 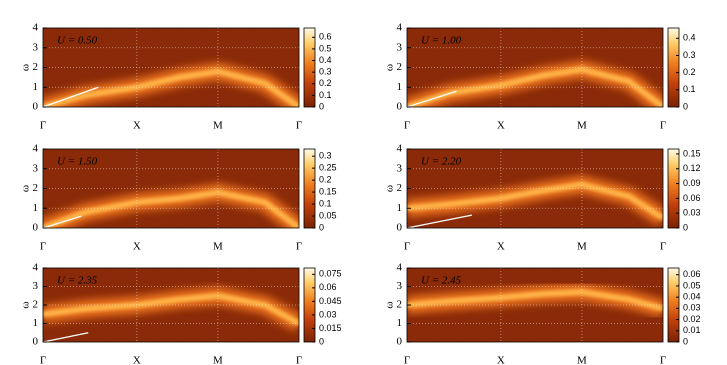 I want to click on panel-title: U = 1.50, so click(x=77, y=162).